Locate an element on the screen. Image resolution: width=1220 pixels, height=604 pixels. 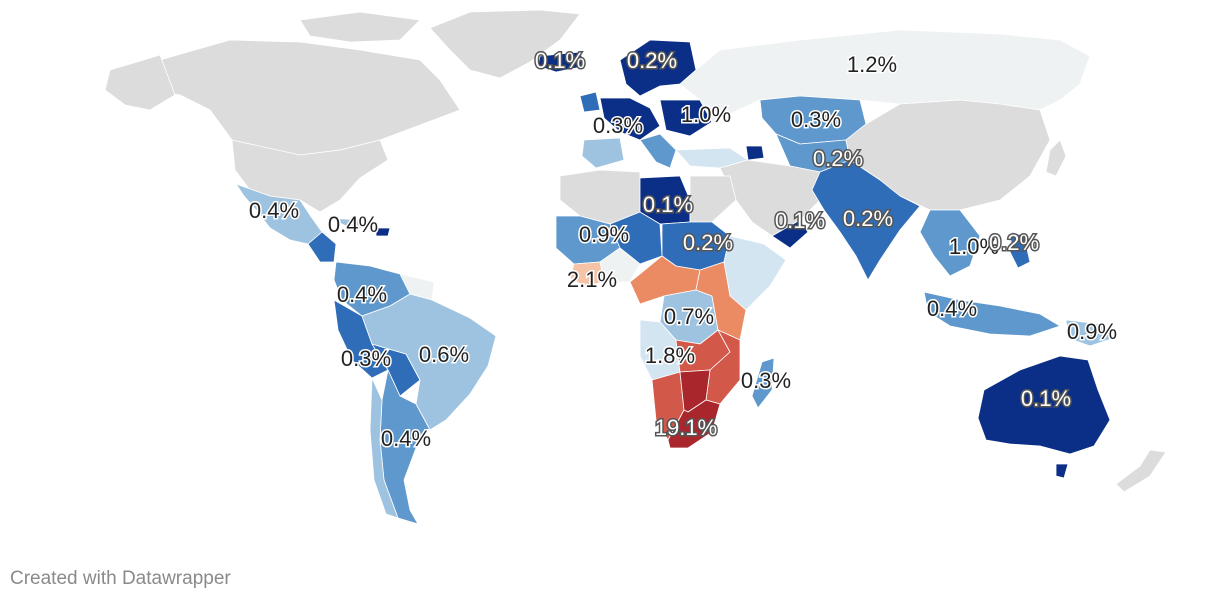
country-cuba is located at coordinates (351, 223).